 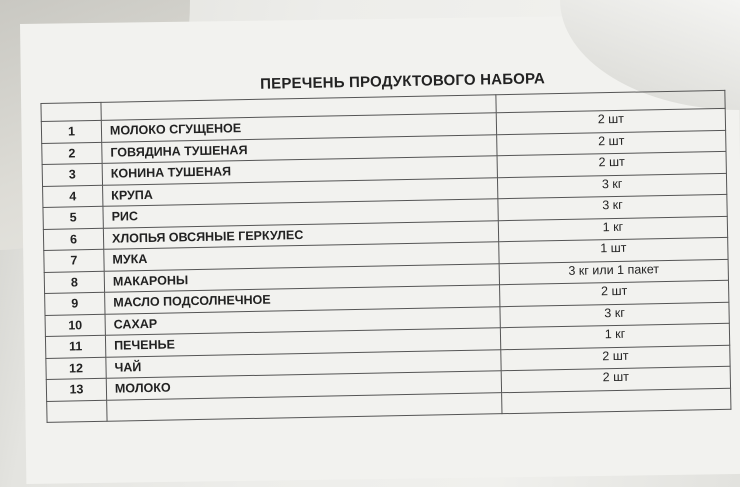 What do you see at coordinates (75, 303) in the screenshot?
I see `cell-num: 9` at bounding box center [75, 303].